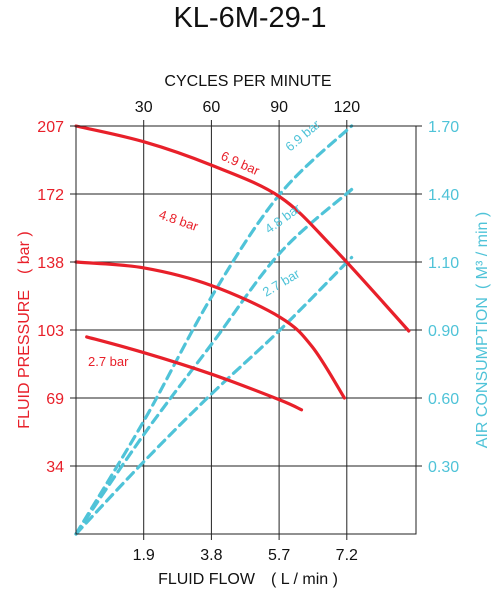 Image resolution: width=500 pixels, height=596 pixels. What do you see at coordinates (443, 127) in the screenshot?
I see `right-tick-label: 1.70` at bounding box center [443, 127].